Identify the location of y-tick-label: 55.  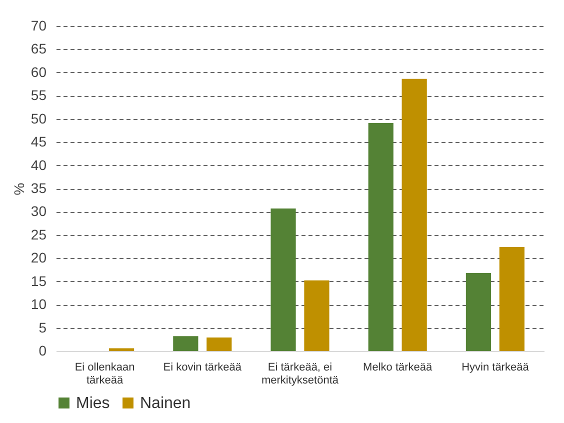
(38, 95).